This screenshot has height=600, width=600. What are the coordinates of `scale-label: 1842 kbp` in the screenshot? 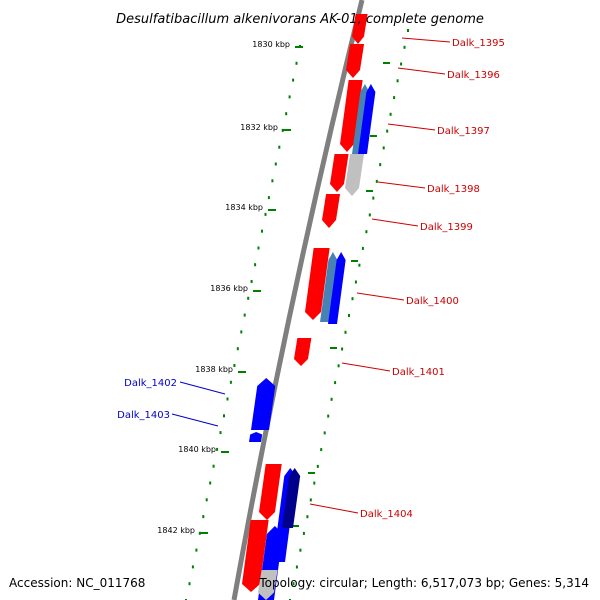 It's located at (176, 530).